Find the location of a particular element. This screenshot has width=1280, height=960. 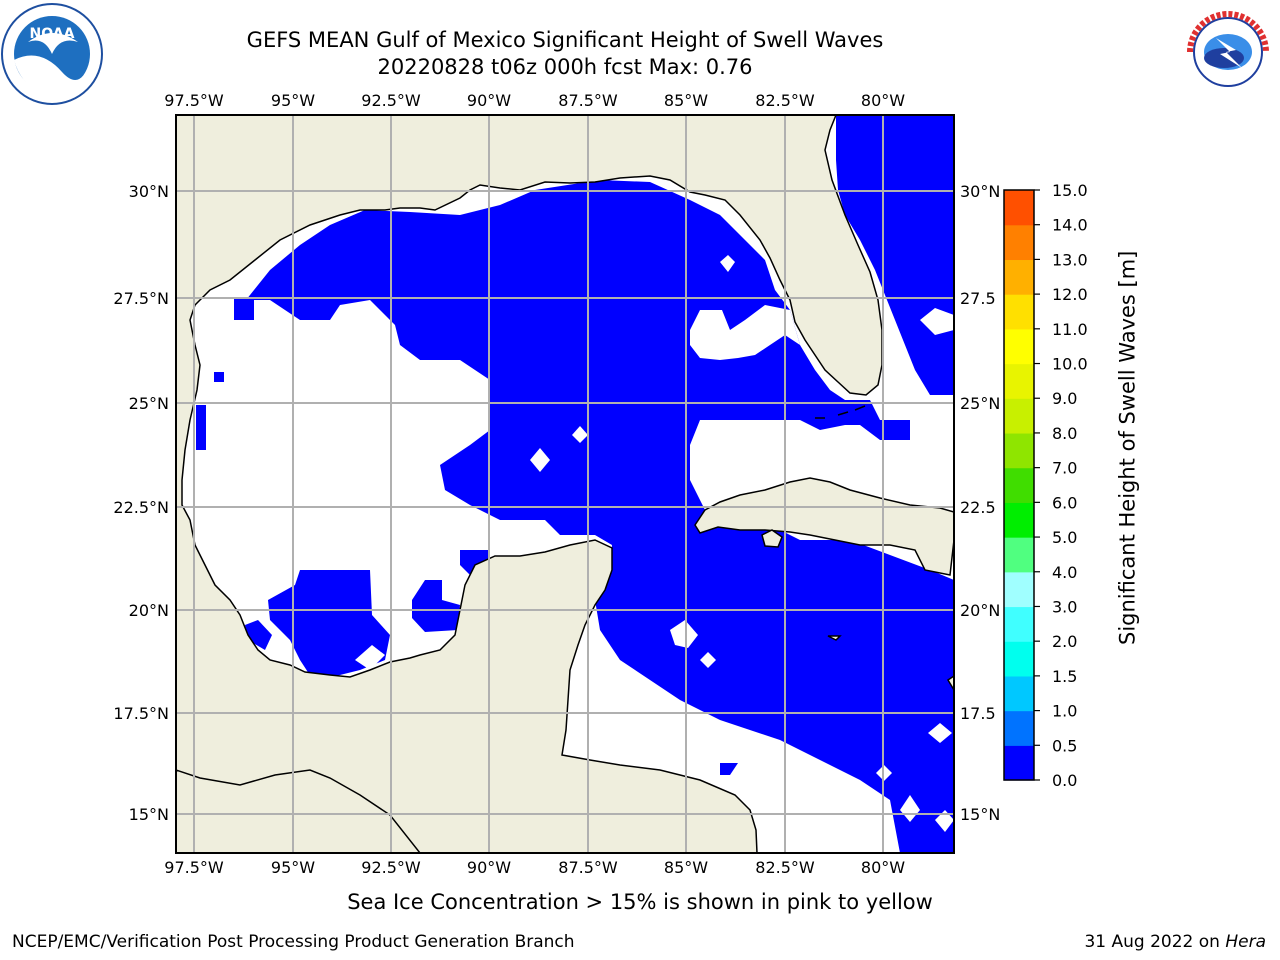

lon-label-top: 92.5°W is located at coordinates (391, 100).